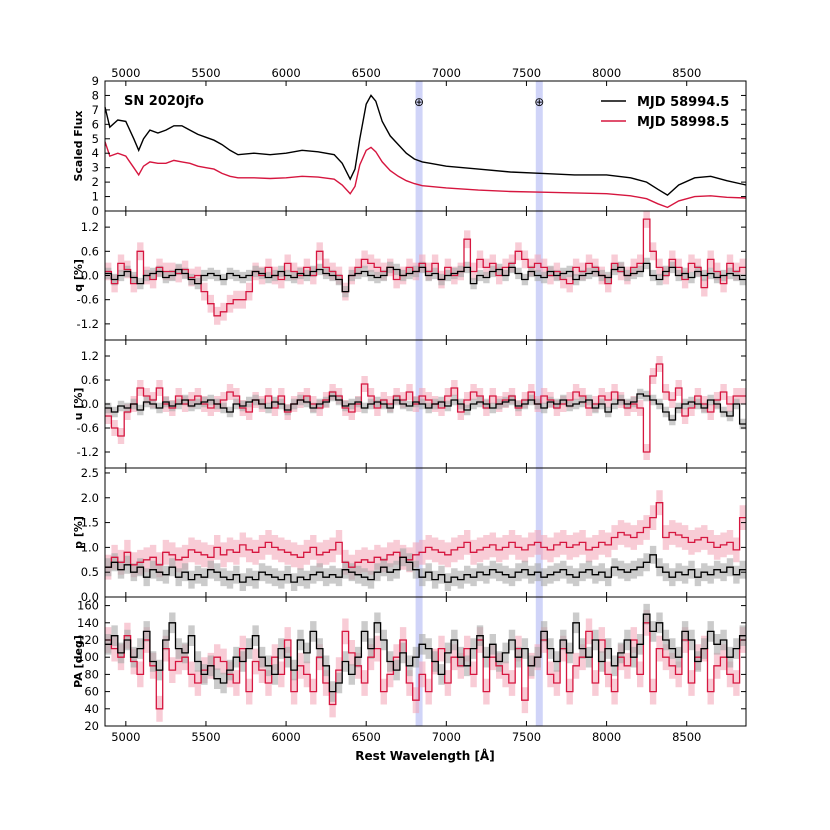 Image resolution: width=830 pixels, height=830 pixels. What do you see at coordinates (125, 73) in the screenshot?
I see `x-tick-label-top: 5000` at bounding box center [125, 73].